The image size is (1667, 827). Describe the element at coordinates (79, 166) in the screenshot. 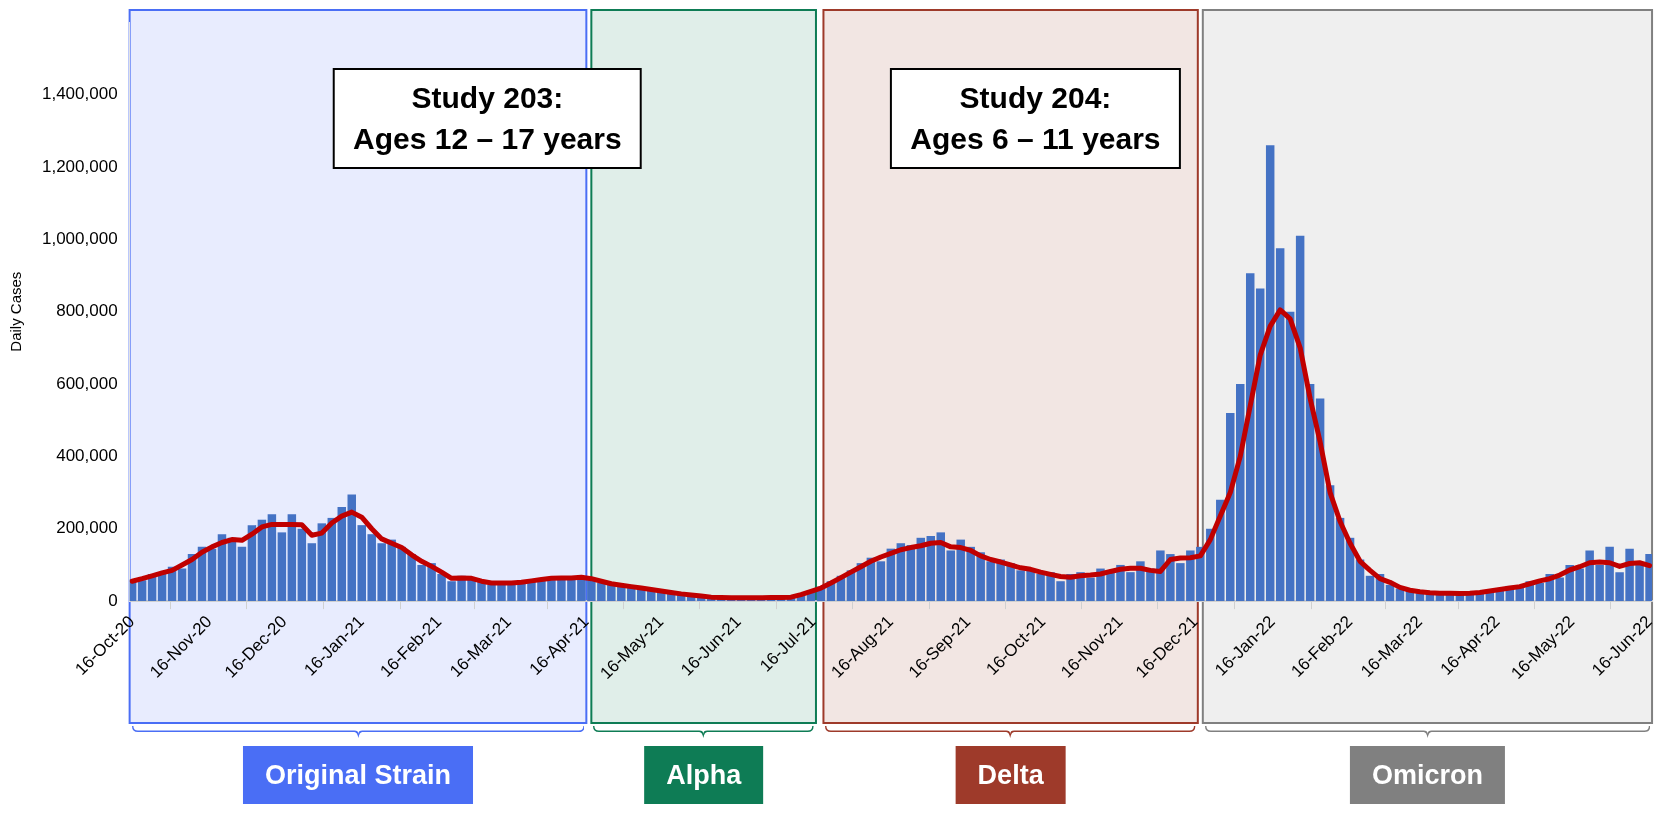

I see `y-tick-label: 1,200,000` at that location.